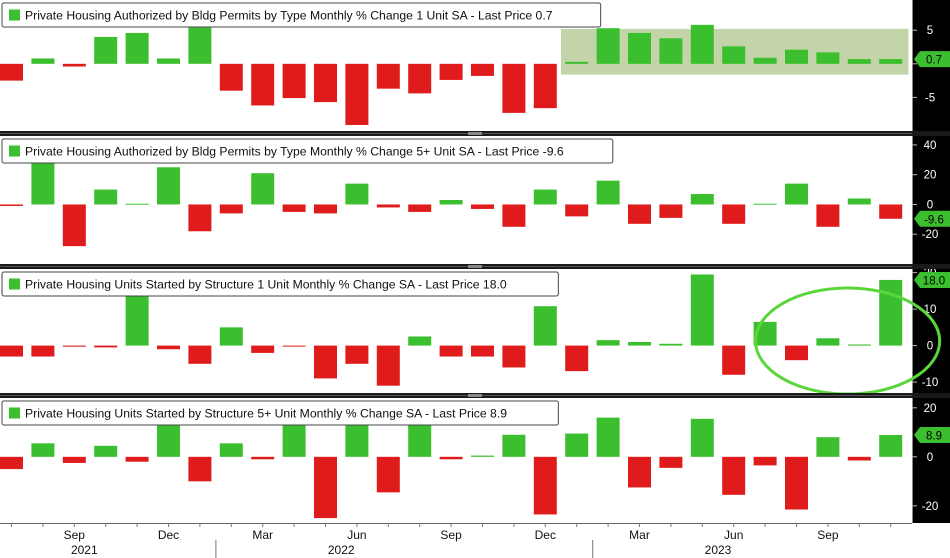  Describe the element at coordinates (934, 61) in the screenshot. I see `last-value-label: 0.7` at that location.